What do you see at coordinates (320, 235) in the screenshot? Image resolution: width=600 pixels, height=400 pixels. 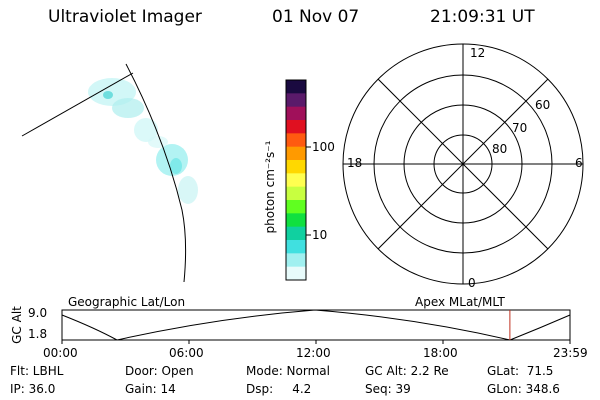 I see `colorbar-label-10: 10` at bounding box center [320, 235].